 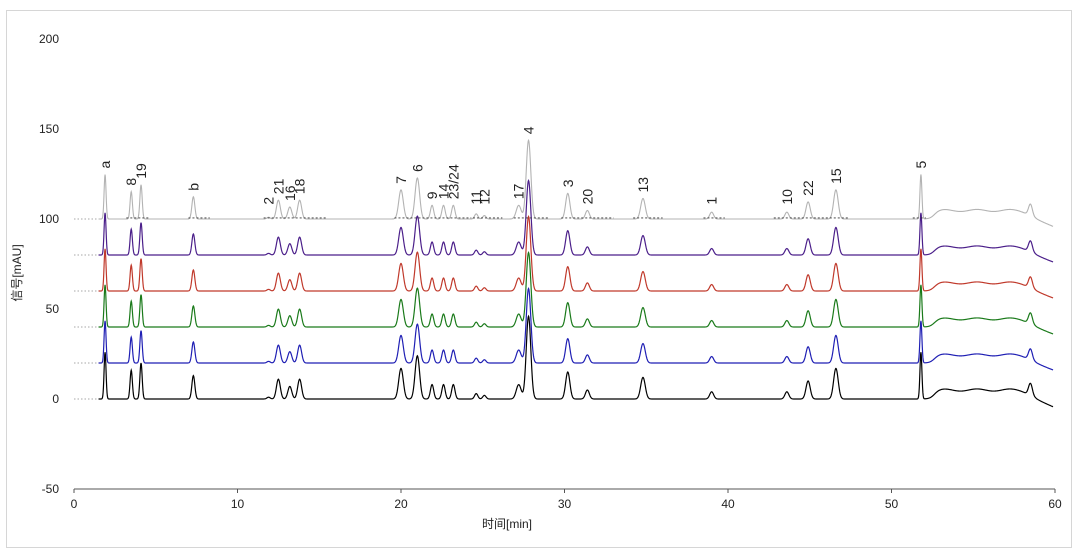 I want to click on peak-label: 6, so click(x=417, y=168).